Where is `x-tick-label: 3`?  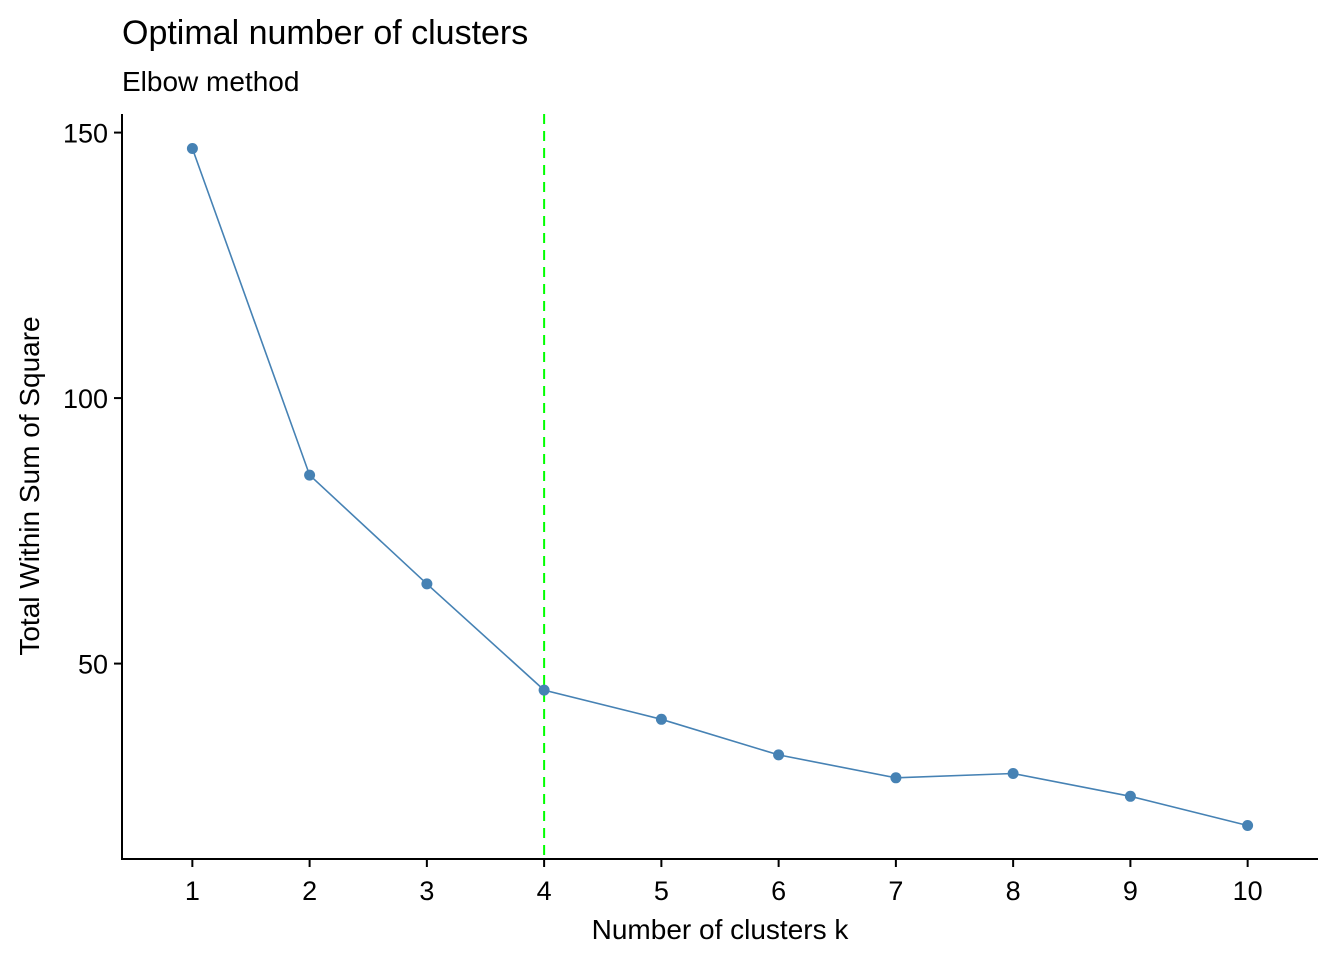 x-tick-label: 3 is located at coordinates (426, 891).